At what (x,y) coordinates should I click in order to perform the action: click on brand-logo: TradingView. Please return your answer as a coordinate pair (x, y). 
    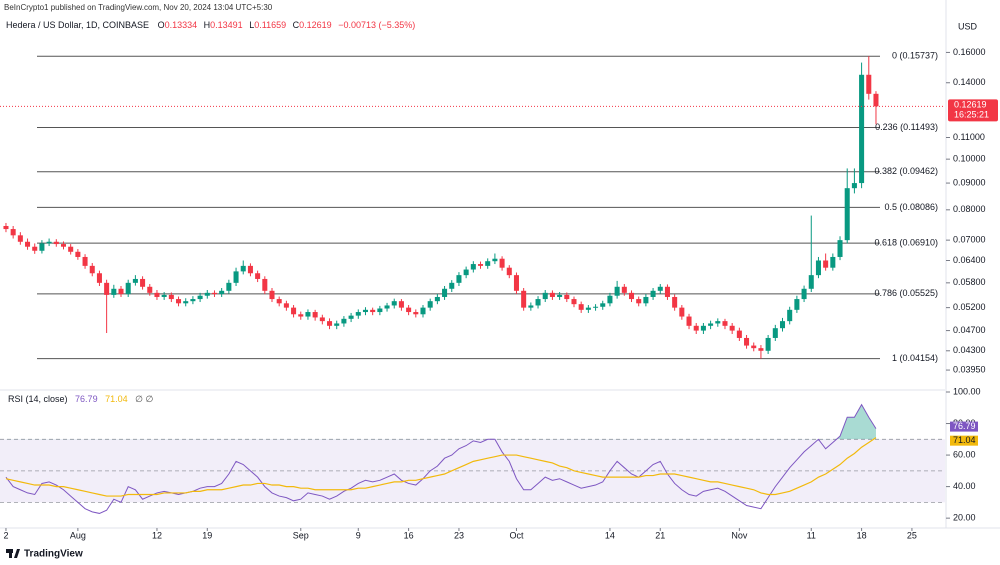
    Looking at the image, I should click on (44, 554).